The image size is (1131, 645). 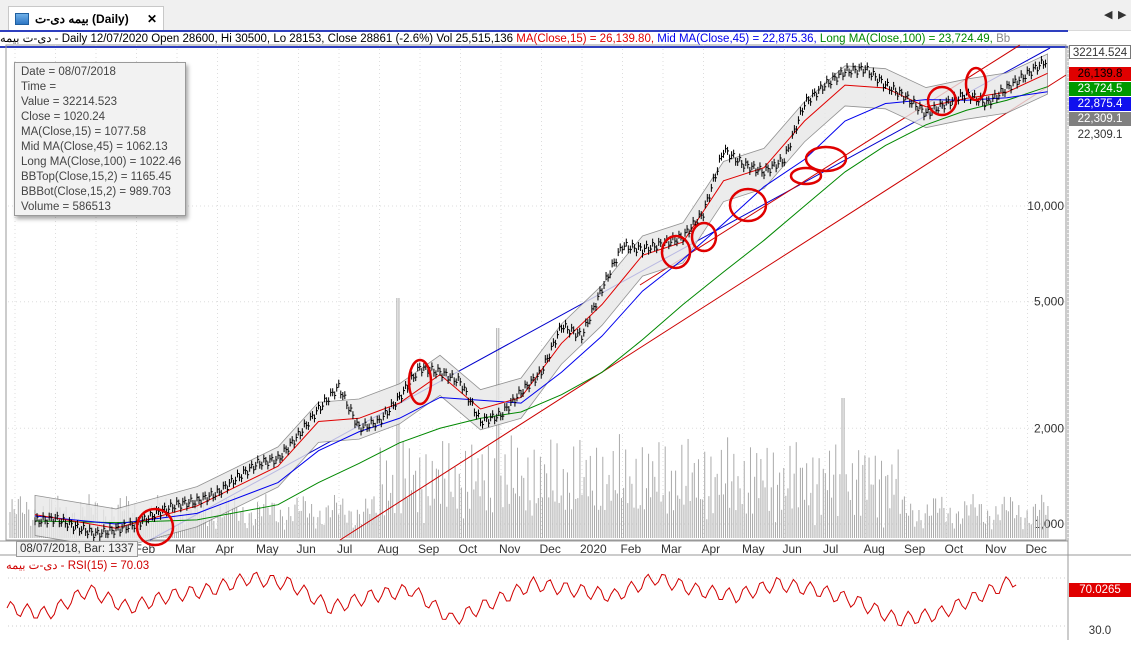 What do you see at coordinates (1049, 302) in the screenshot?
I see `y-tick-label: 5,000` at bounding box center [1049, 302].